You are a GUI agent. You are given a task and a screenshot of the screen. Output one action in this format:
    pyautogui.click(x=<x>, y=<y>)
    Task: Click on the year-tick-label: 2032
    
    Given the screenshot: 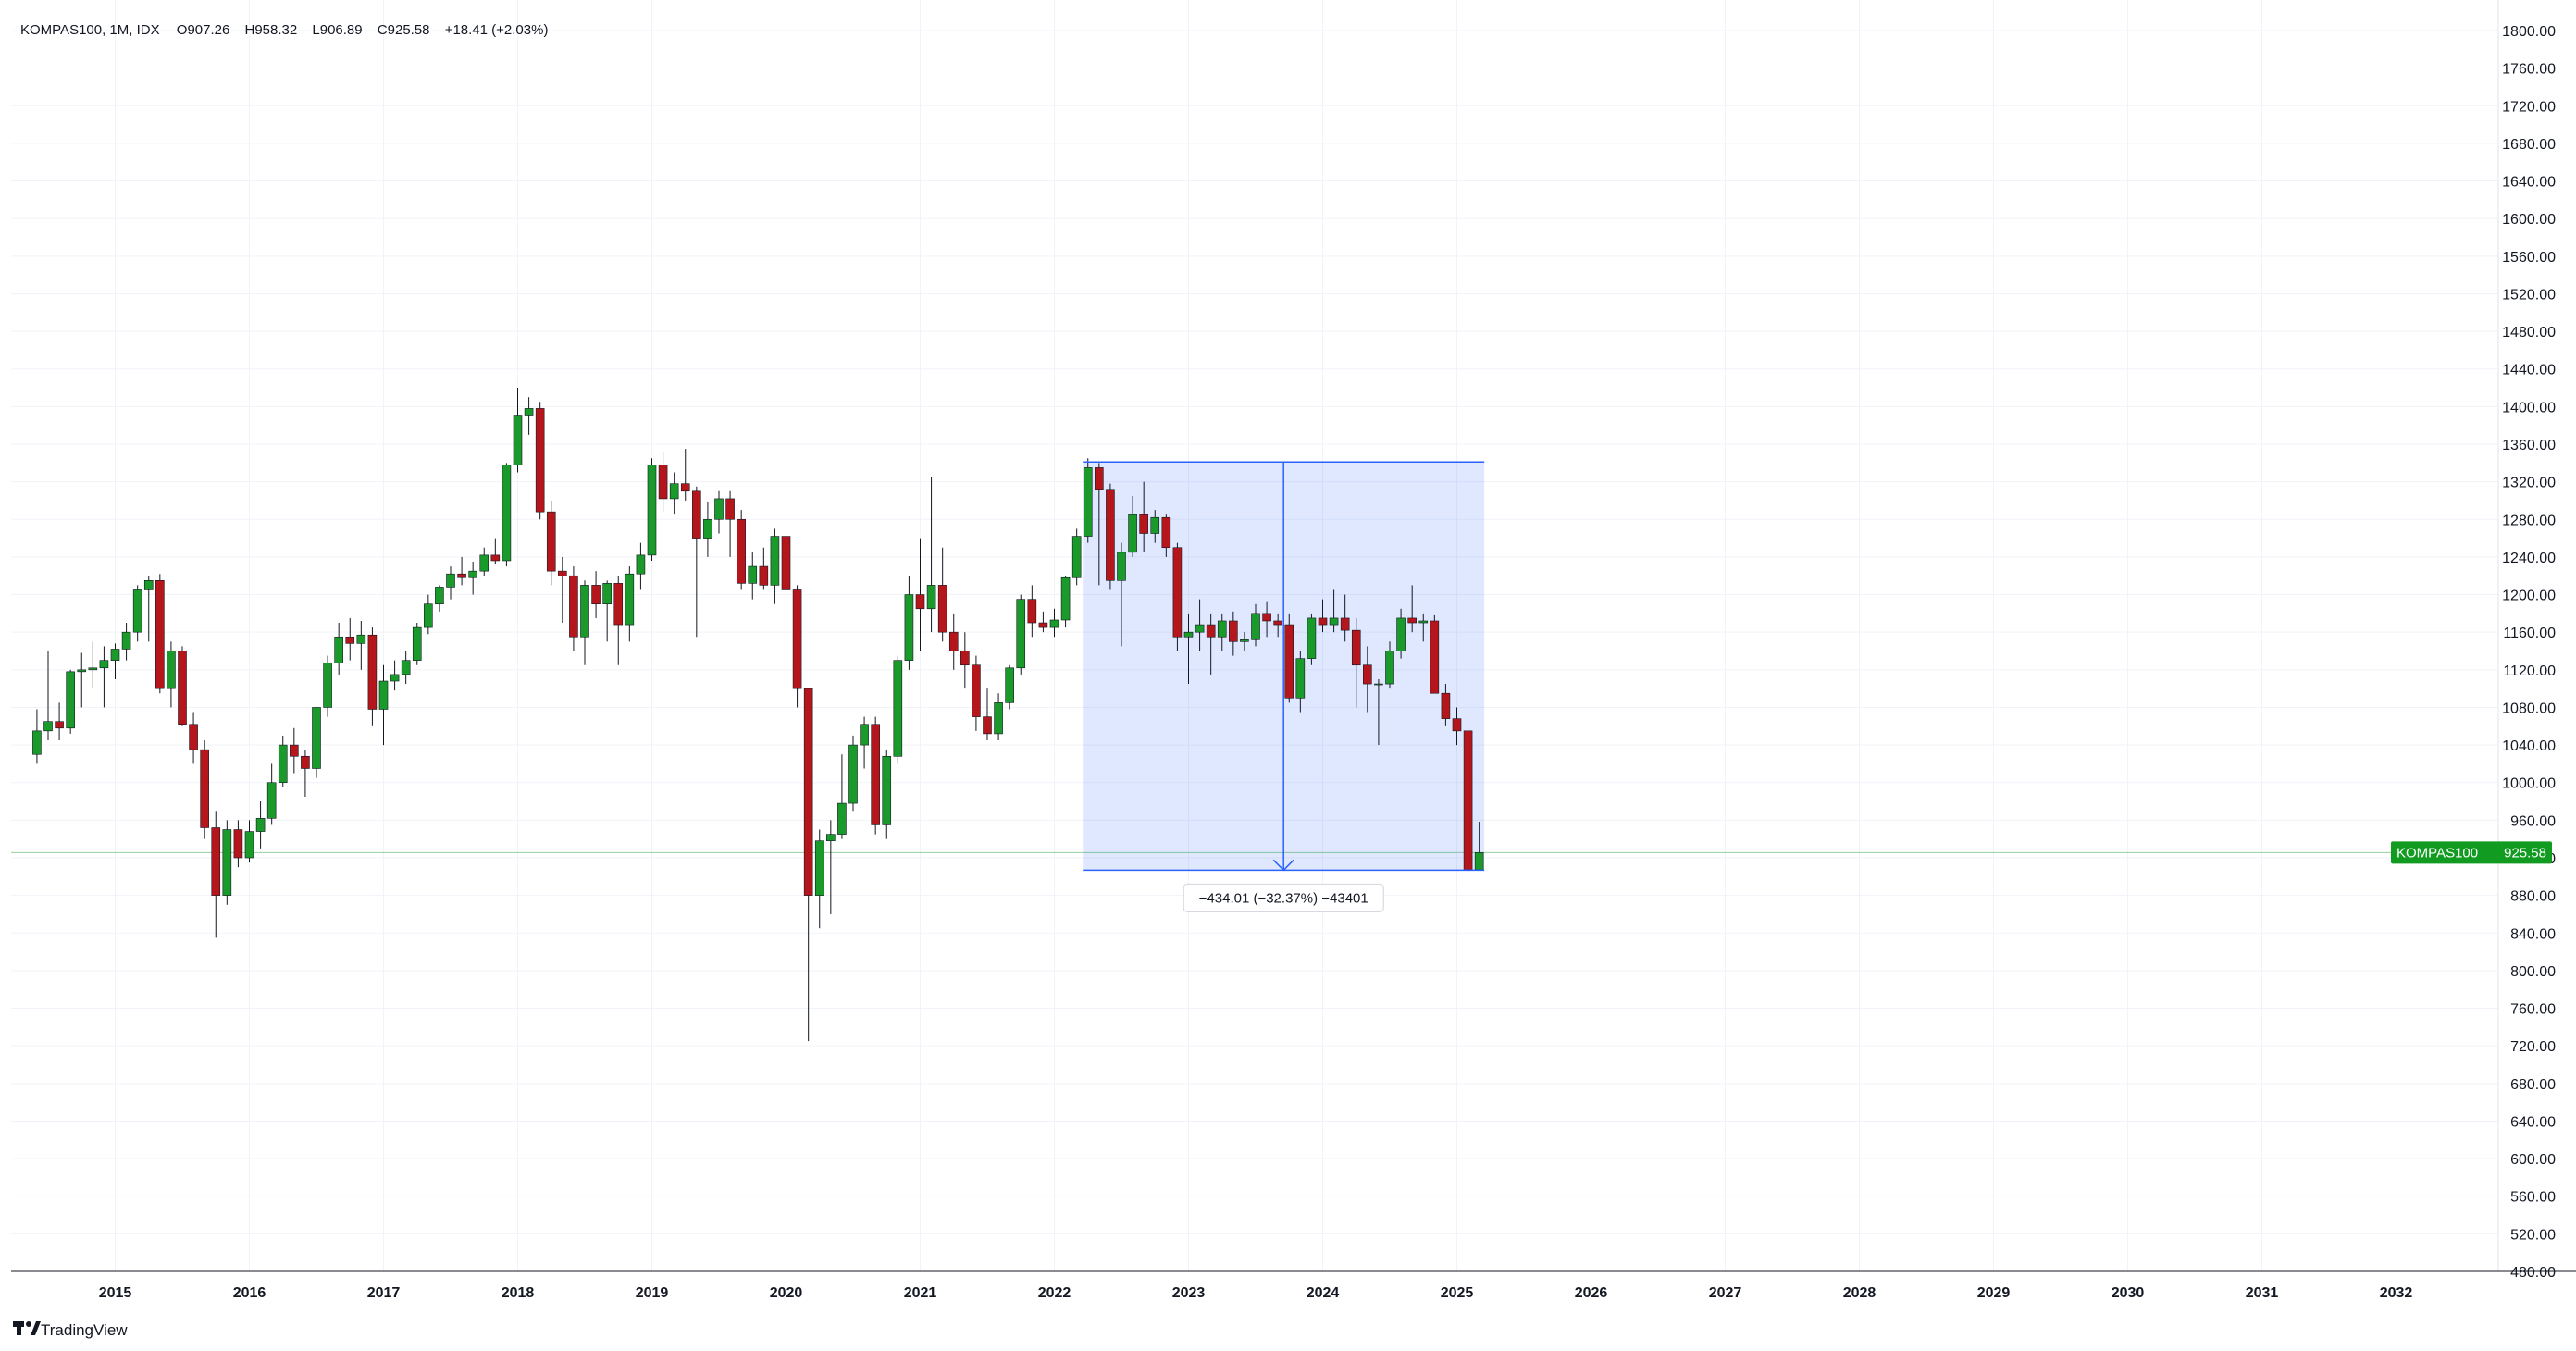 What is the action you would take?
    pyautogui.click(x=2397, y=1293)
    